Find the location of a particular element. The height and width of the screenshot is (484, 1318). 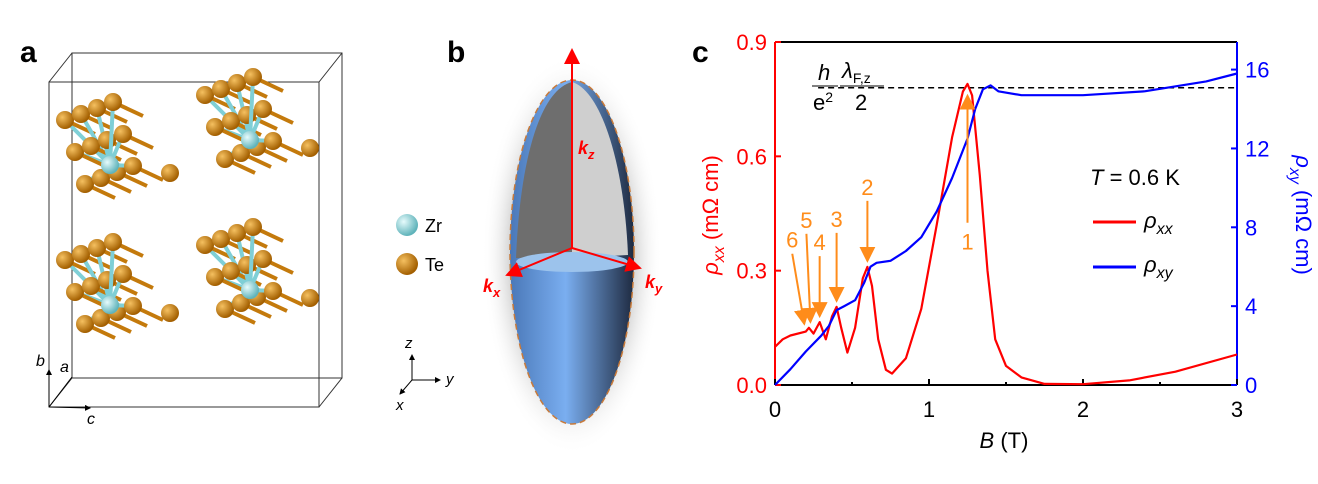

y-right-tick-label: 4 is located at coordinates (1251, 306).